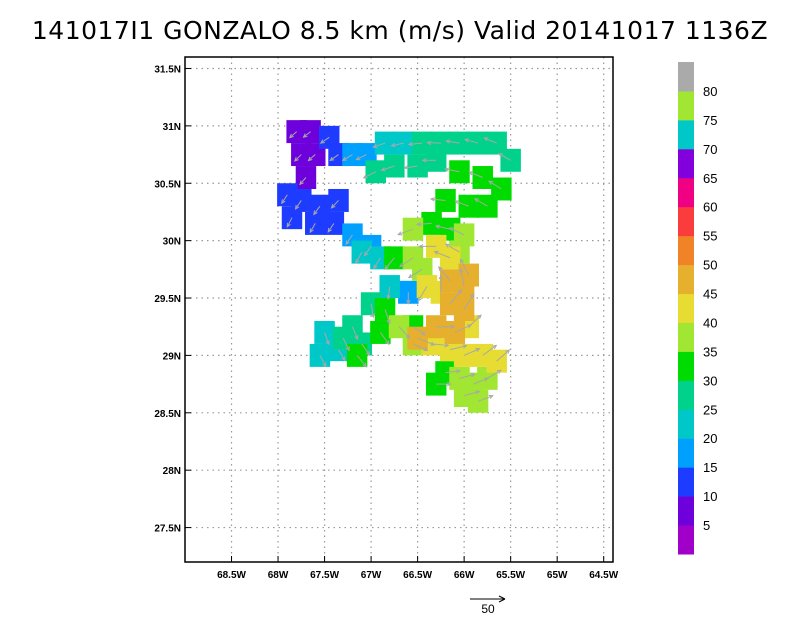  Describe the element at coordinates (396, 266) in the screenshot. I see `wind-vectors` at that location.